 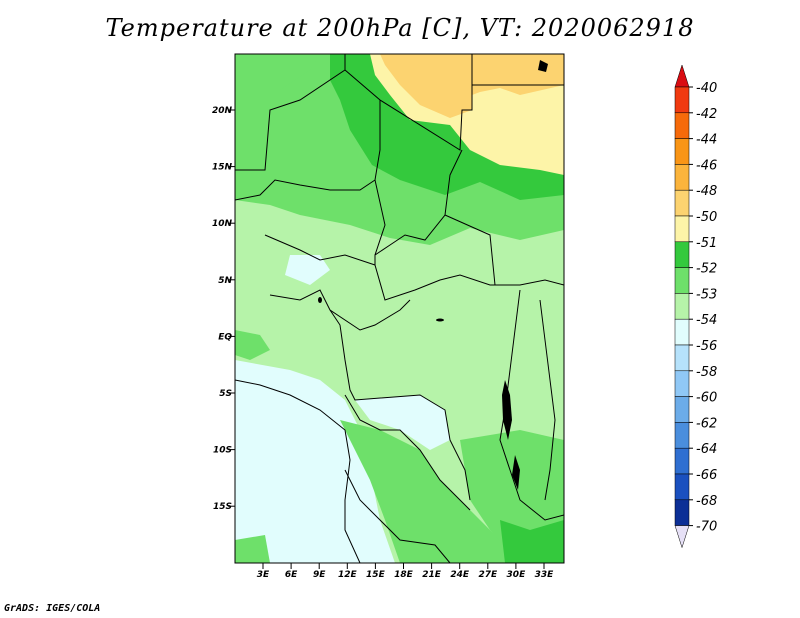 What do you see at coordinates (404, 575) in the screenshot?
I see `lon-label: 18E` at bounding box center [404, 575].